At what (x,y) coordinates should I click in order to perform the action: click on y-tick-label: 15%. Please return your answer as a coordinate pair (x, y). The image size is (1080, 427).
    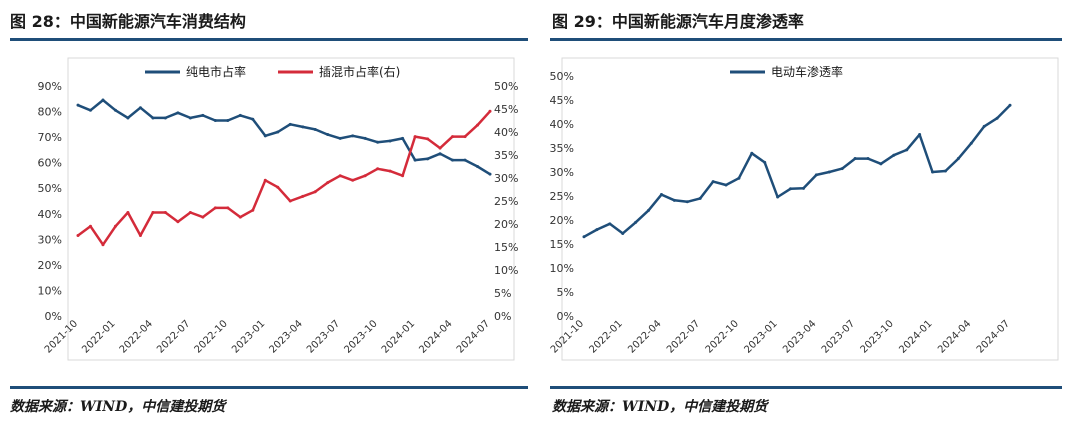
    Looking at the image, I should click on (562, 244).